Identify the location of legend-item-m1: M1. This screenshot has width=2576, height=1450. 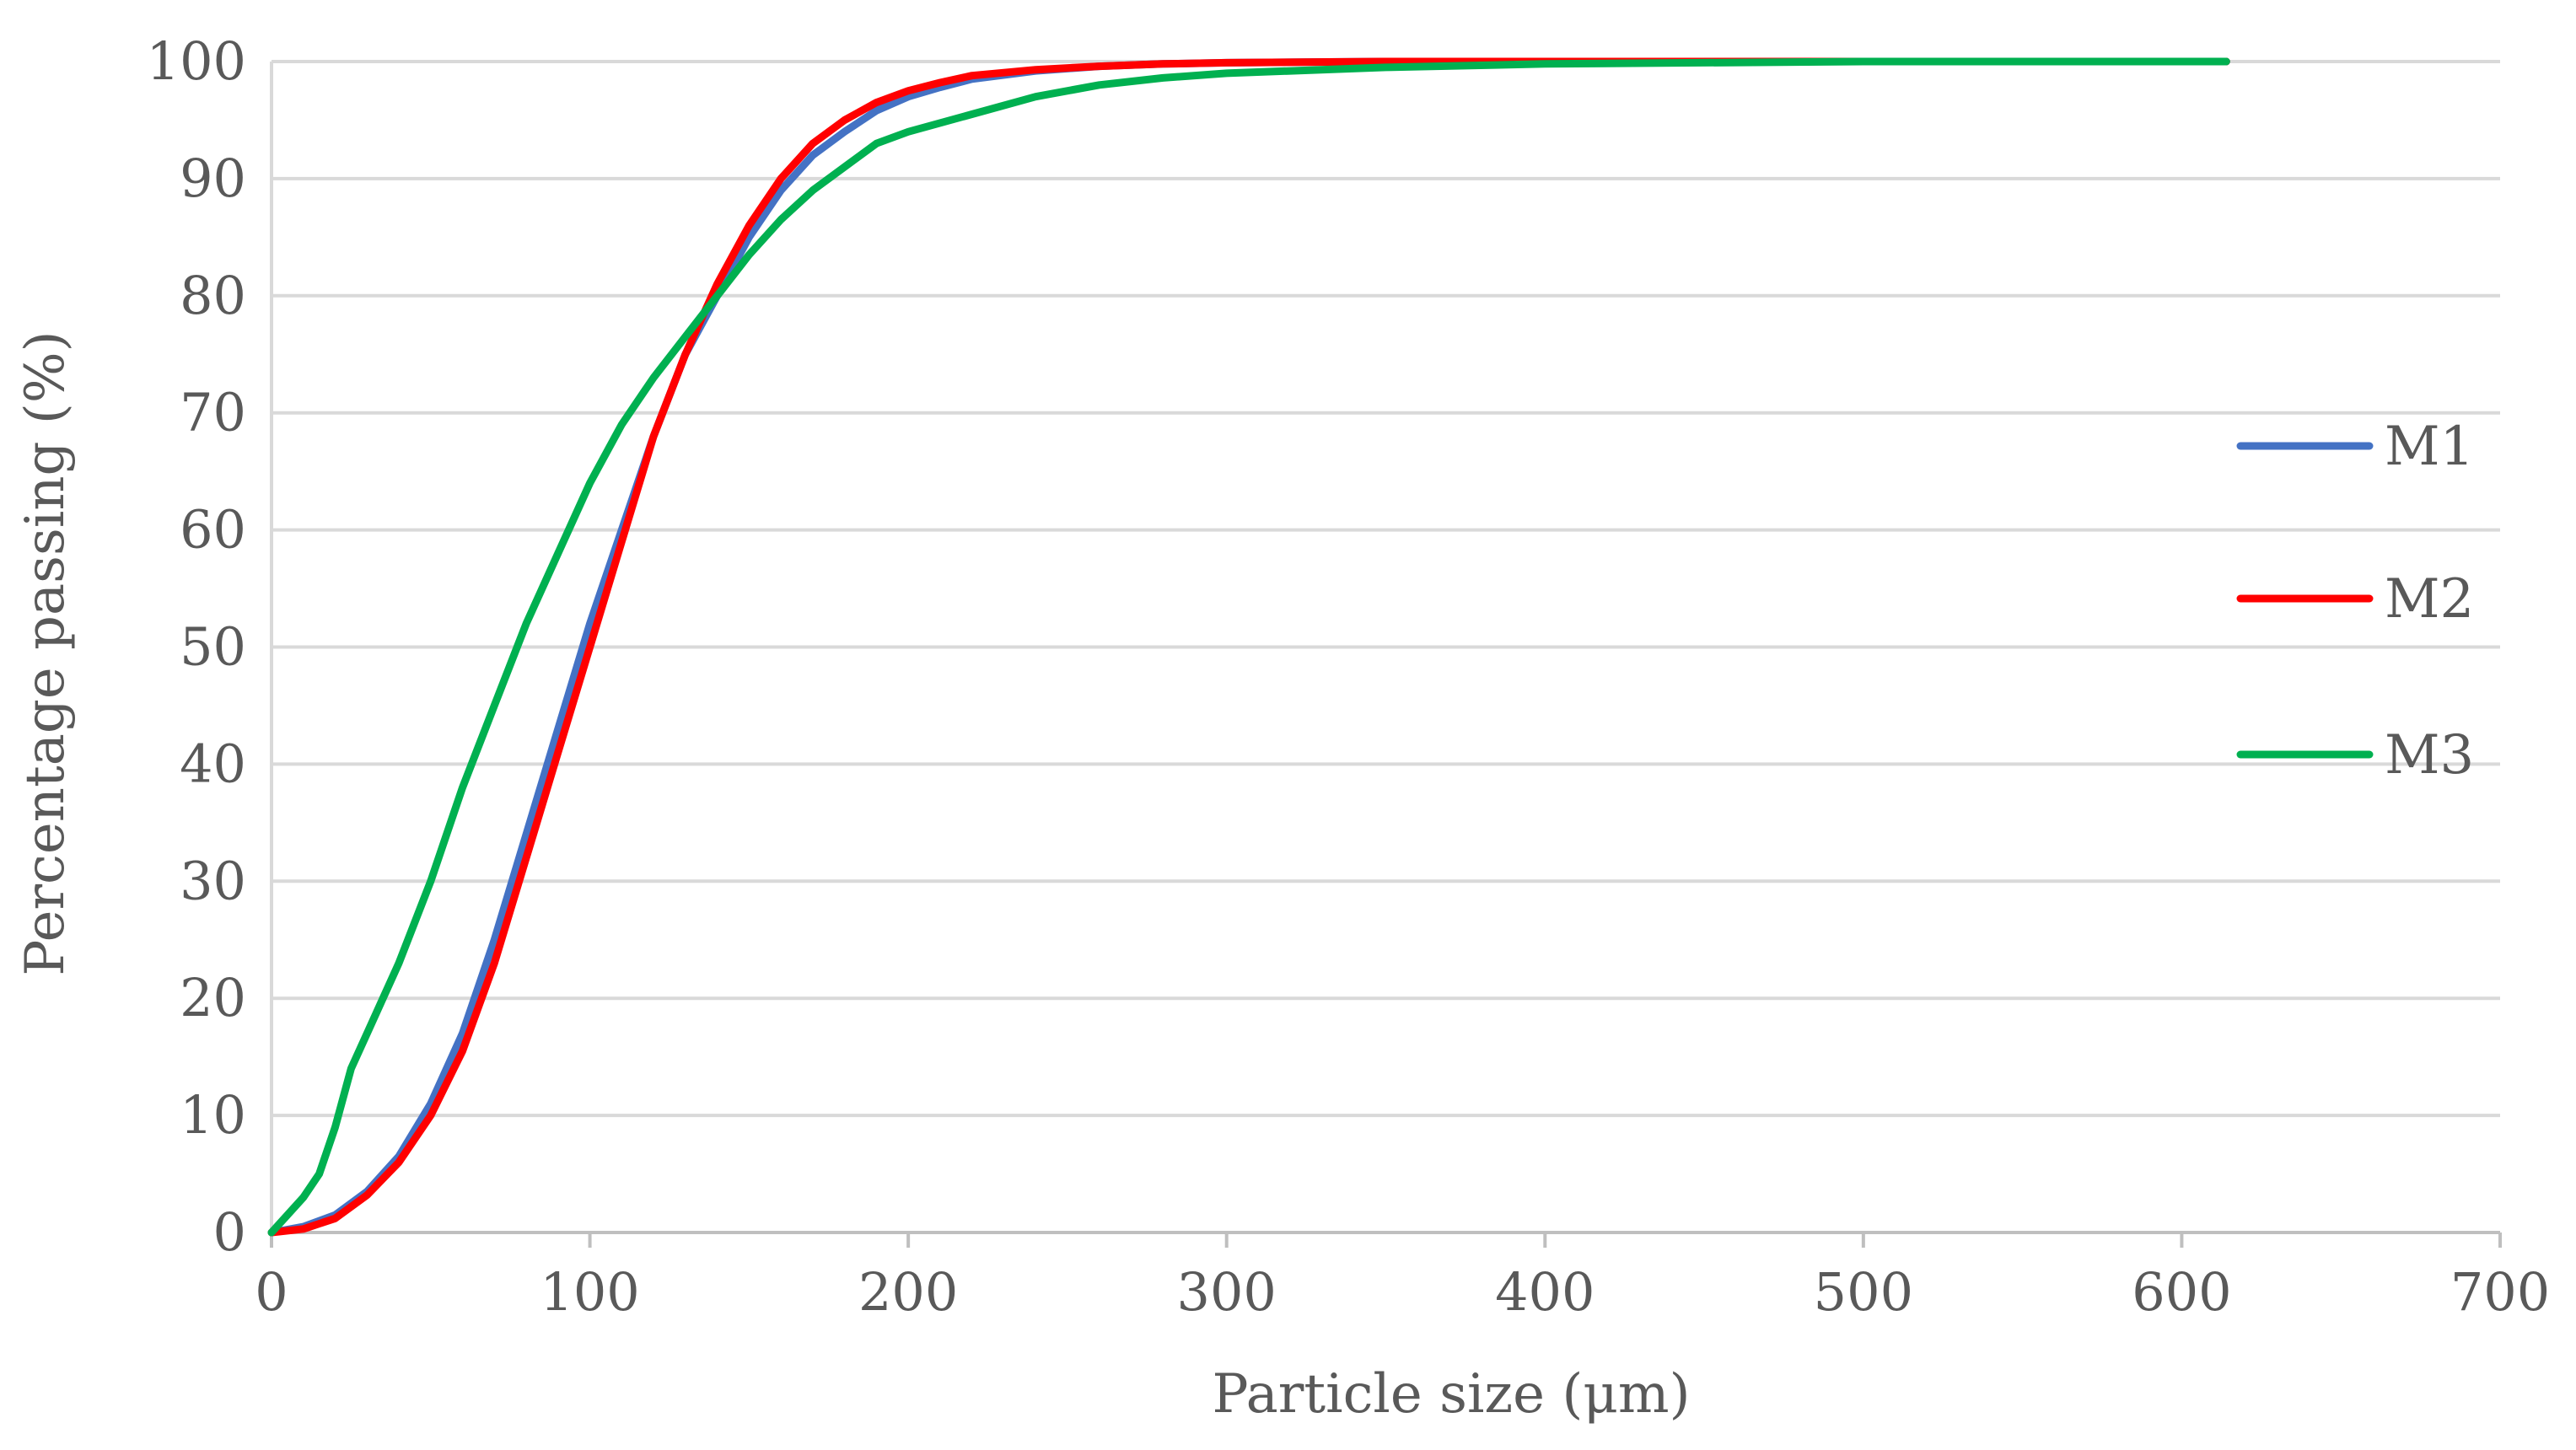
(2355, 447).